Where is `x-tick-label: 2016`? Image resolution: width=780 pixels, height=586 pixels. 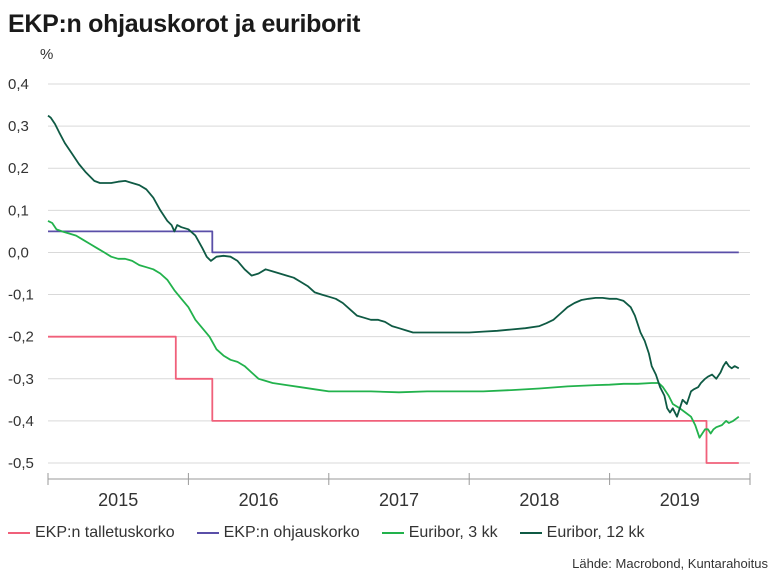
x-tick-label: 2016 is located at coordinates (259, 500).